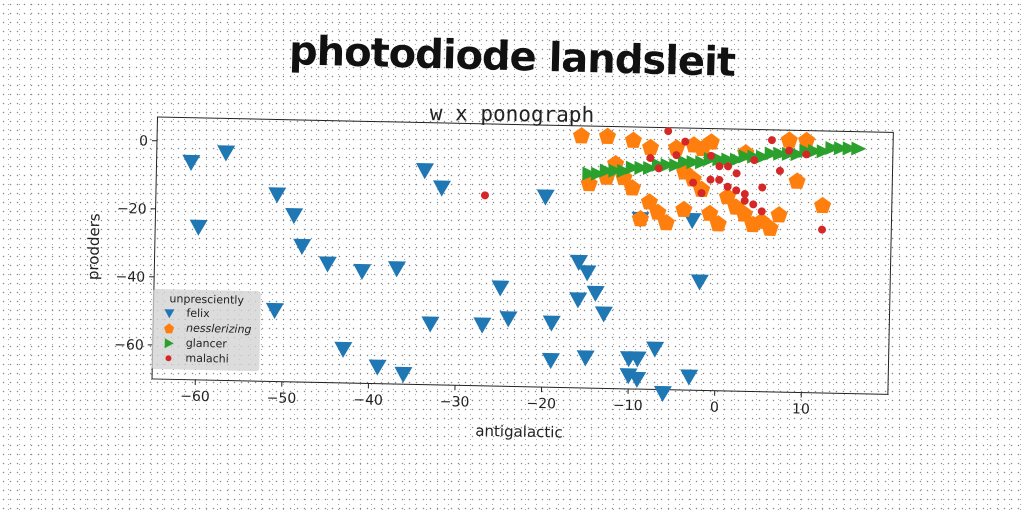 The height and width of the screenshot is (512, 1024). Describe the element at coordinates (628, 406) in the screenshot. I see `x-tick-label: −10` at that location.